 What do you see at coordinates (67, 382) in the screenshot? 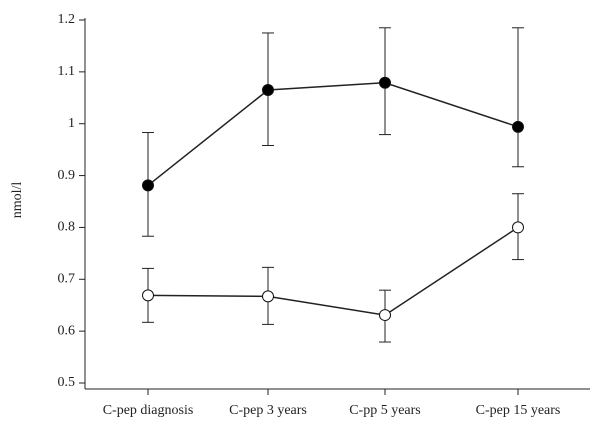
I see `y-tick-label: 0.5` at bounding box center [67, 382].